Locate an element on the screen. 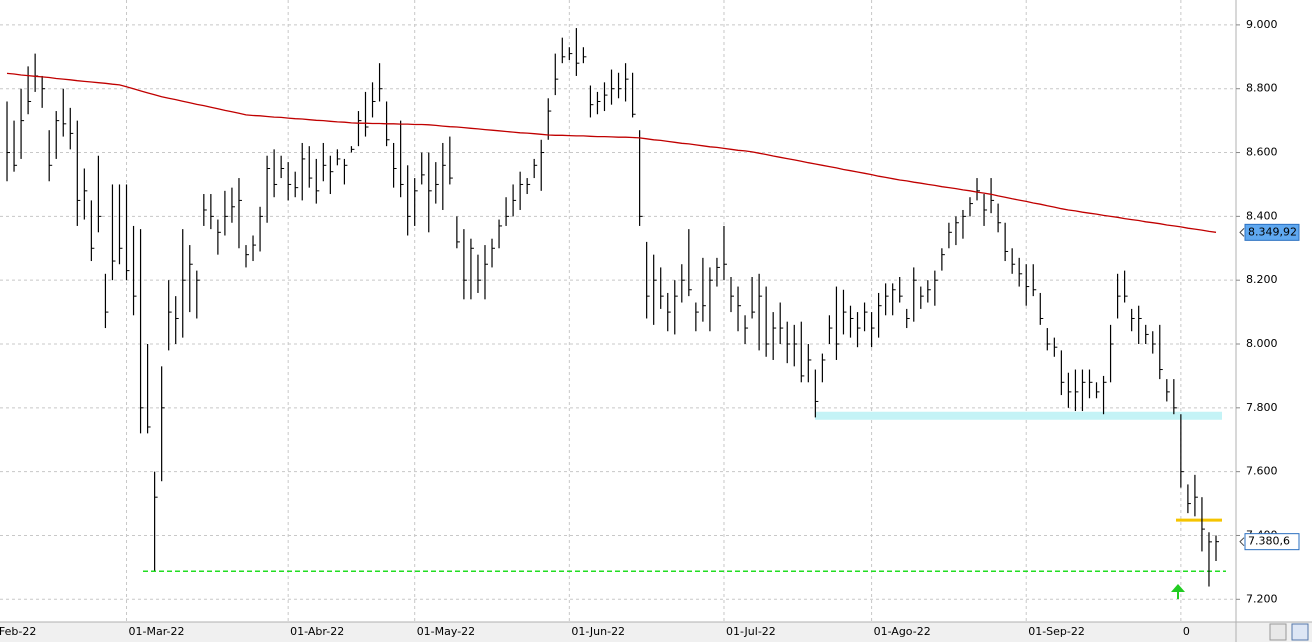  y-tick-label: 8.000 is located at coordinates (1262, 343).